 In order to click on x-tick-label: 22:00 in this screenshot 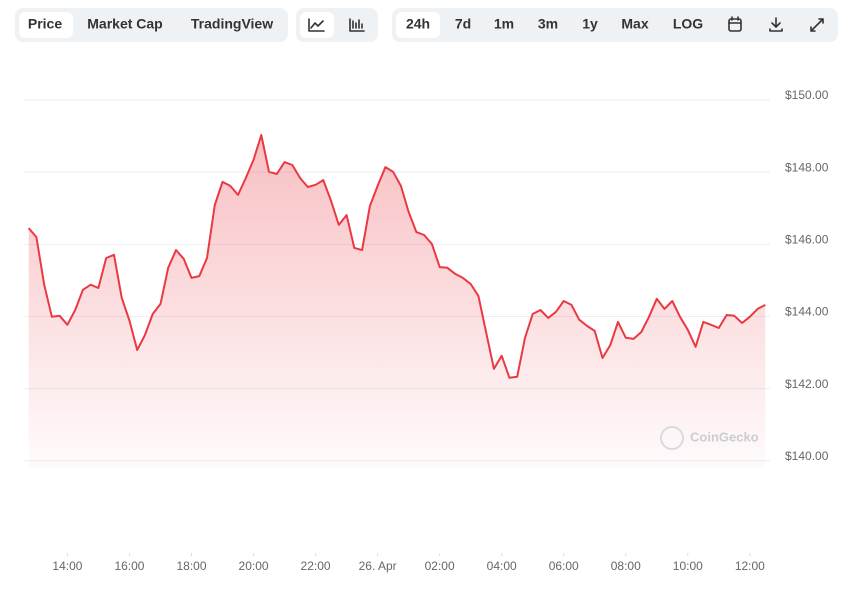, I will do `click(316, 566)`.